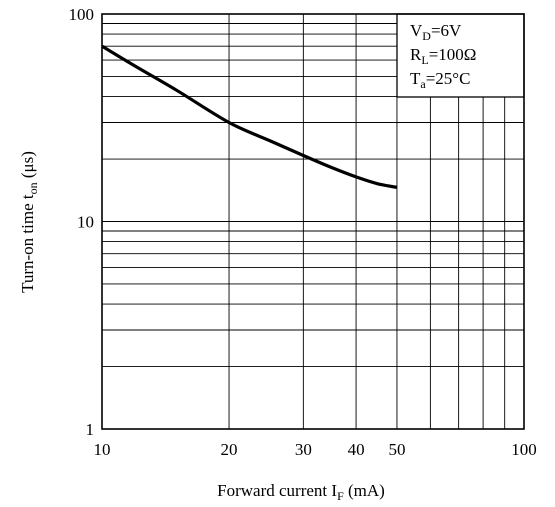  What do you see at coordinates (396, 449) in the screenshot?
I see `x-tick-label: 50` at bounding box center [396, 449].